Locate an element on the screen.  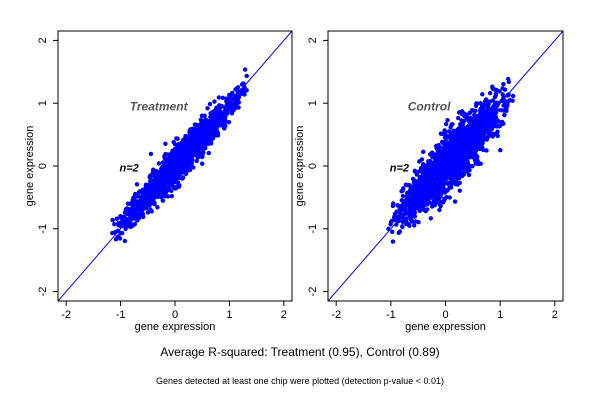
x-tick-label: 0 is located at coordinates (445, 315).